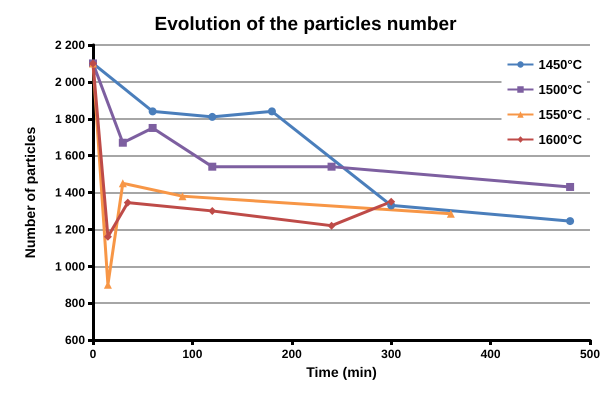 Image resolution: width=611 pixels, height=403 pixels. I want to click on x-tick-label: 500, so click(590, 354).